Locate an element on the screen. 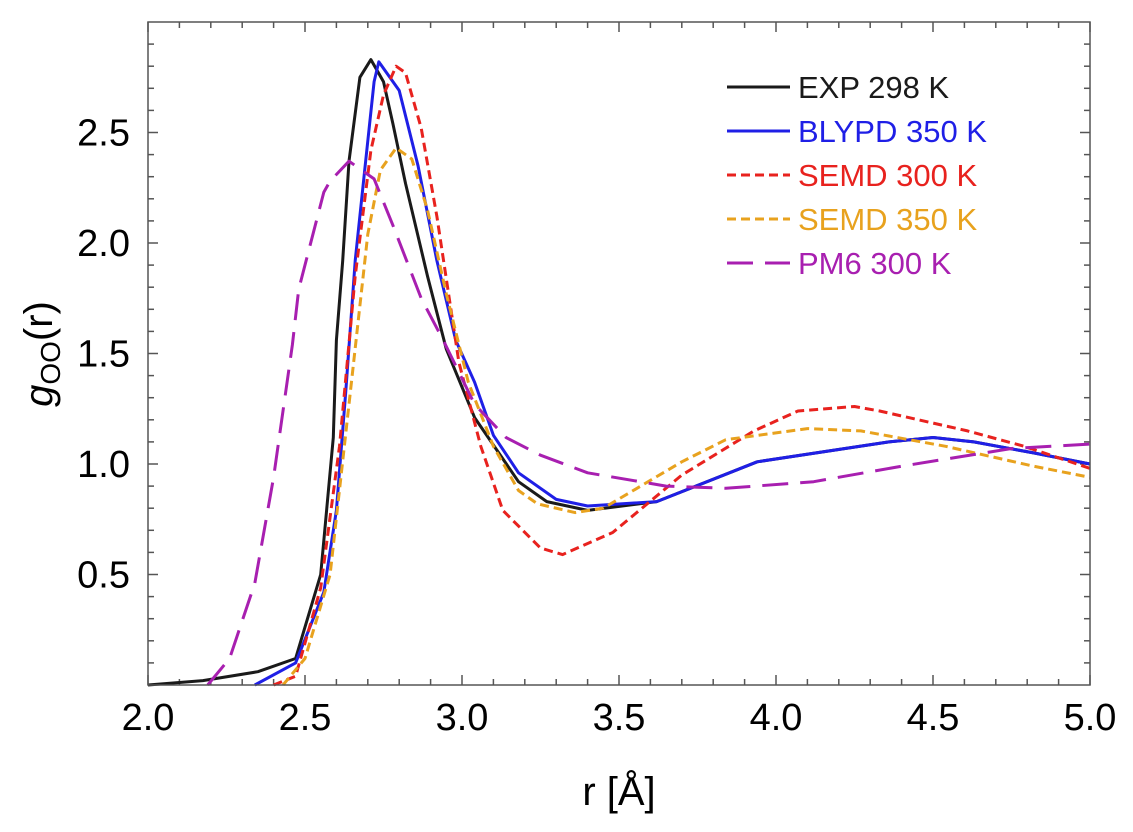 The height and width of the screenshot is (832, 1133). y-tick-labels: 0.5 1.0 1.5 2.0 2.5 is located at coordinates (103, 355).